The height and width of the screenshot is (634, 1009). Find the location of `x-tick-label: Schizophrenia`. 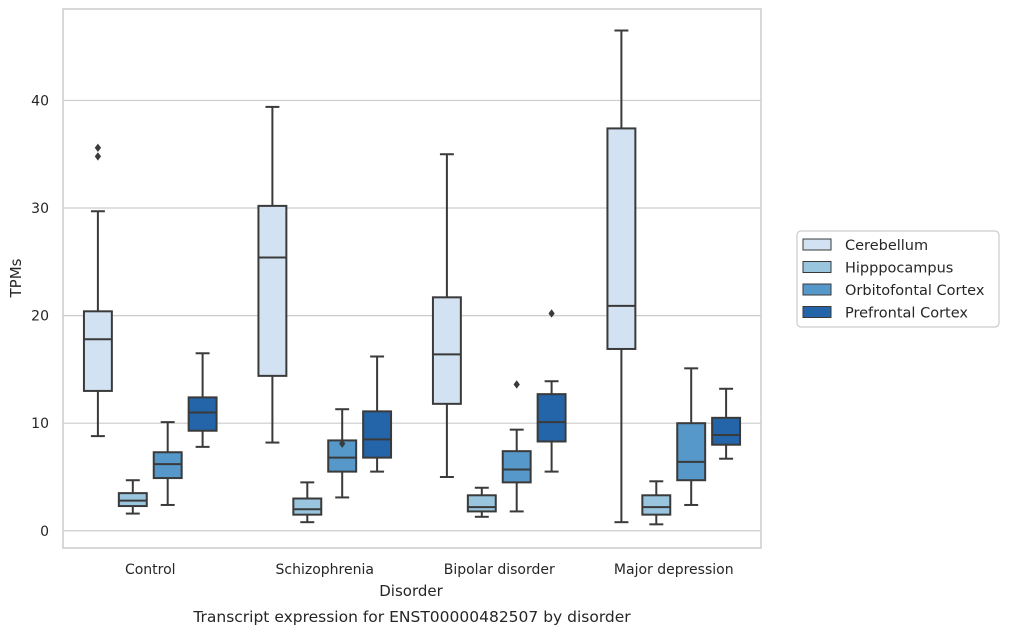

x-tick-label: Schizophrenia is located at coordinates (325, 570).